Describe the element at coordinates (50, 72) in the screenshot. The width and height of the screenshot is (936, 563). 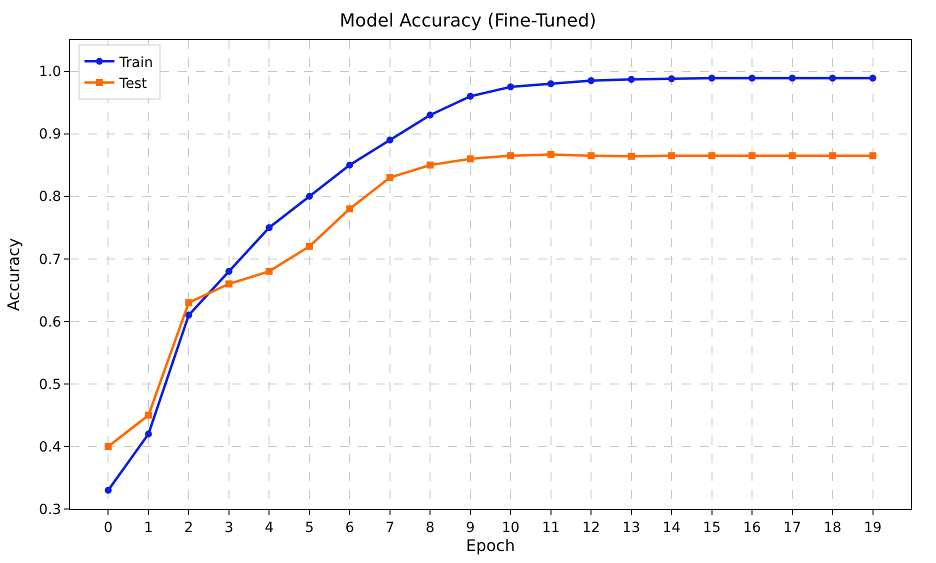
I see `y-tick-label: 1.0` at that location.